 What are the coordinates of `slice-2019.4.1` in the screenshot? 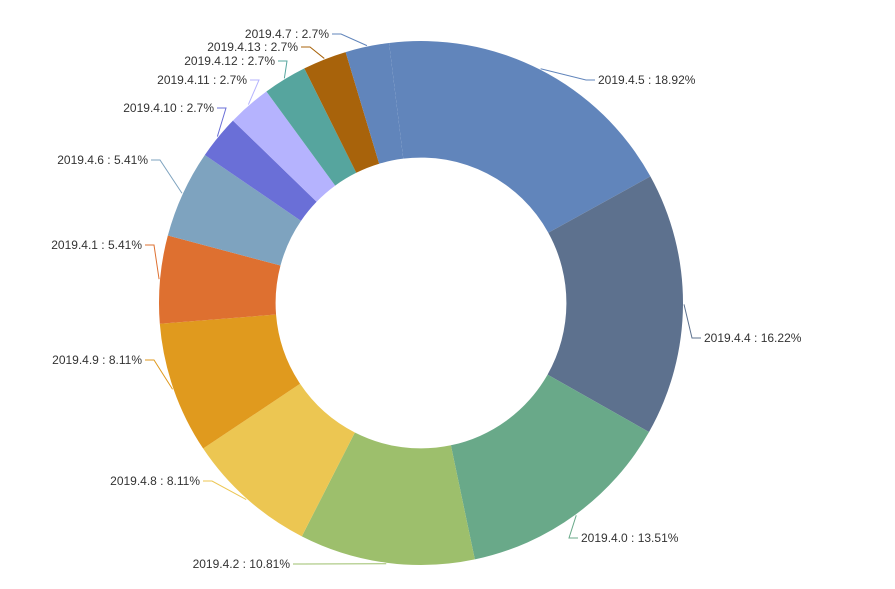 It's located at (220, 279).